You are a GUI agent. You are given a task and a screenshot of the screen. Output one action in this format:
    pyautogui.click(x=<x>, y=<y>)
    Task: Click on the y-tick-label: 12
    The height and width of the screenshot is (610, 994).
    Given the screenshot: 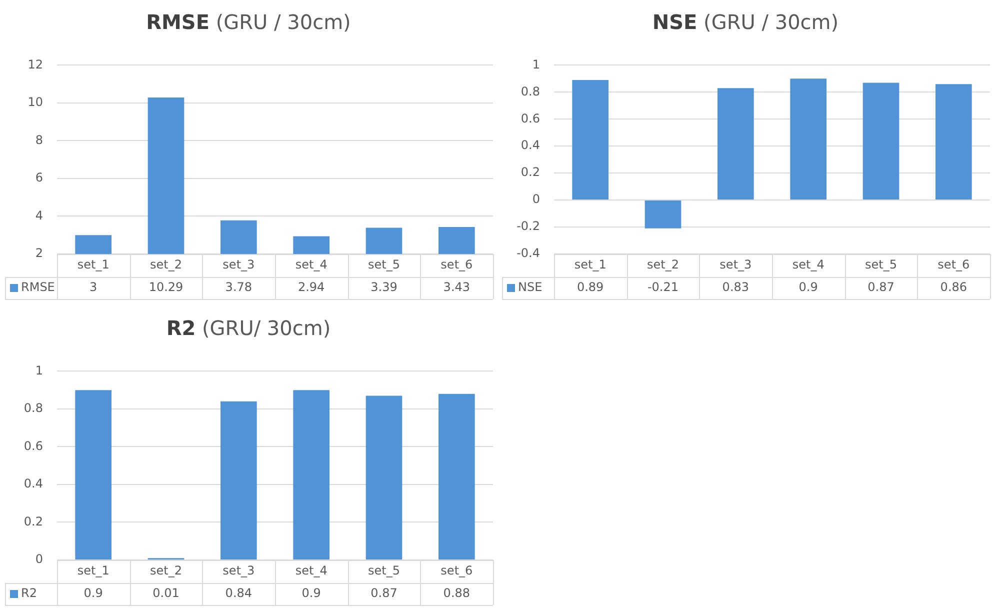 What is the action you would take?
    pyautogui.click(x=35, y=64)
    